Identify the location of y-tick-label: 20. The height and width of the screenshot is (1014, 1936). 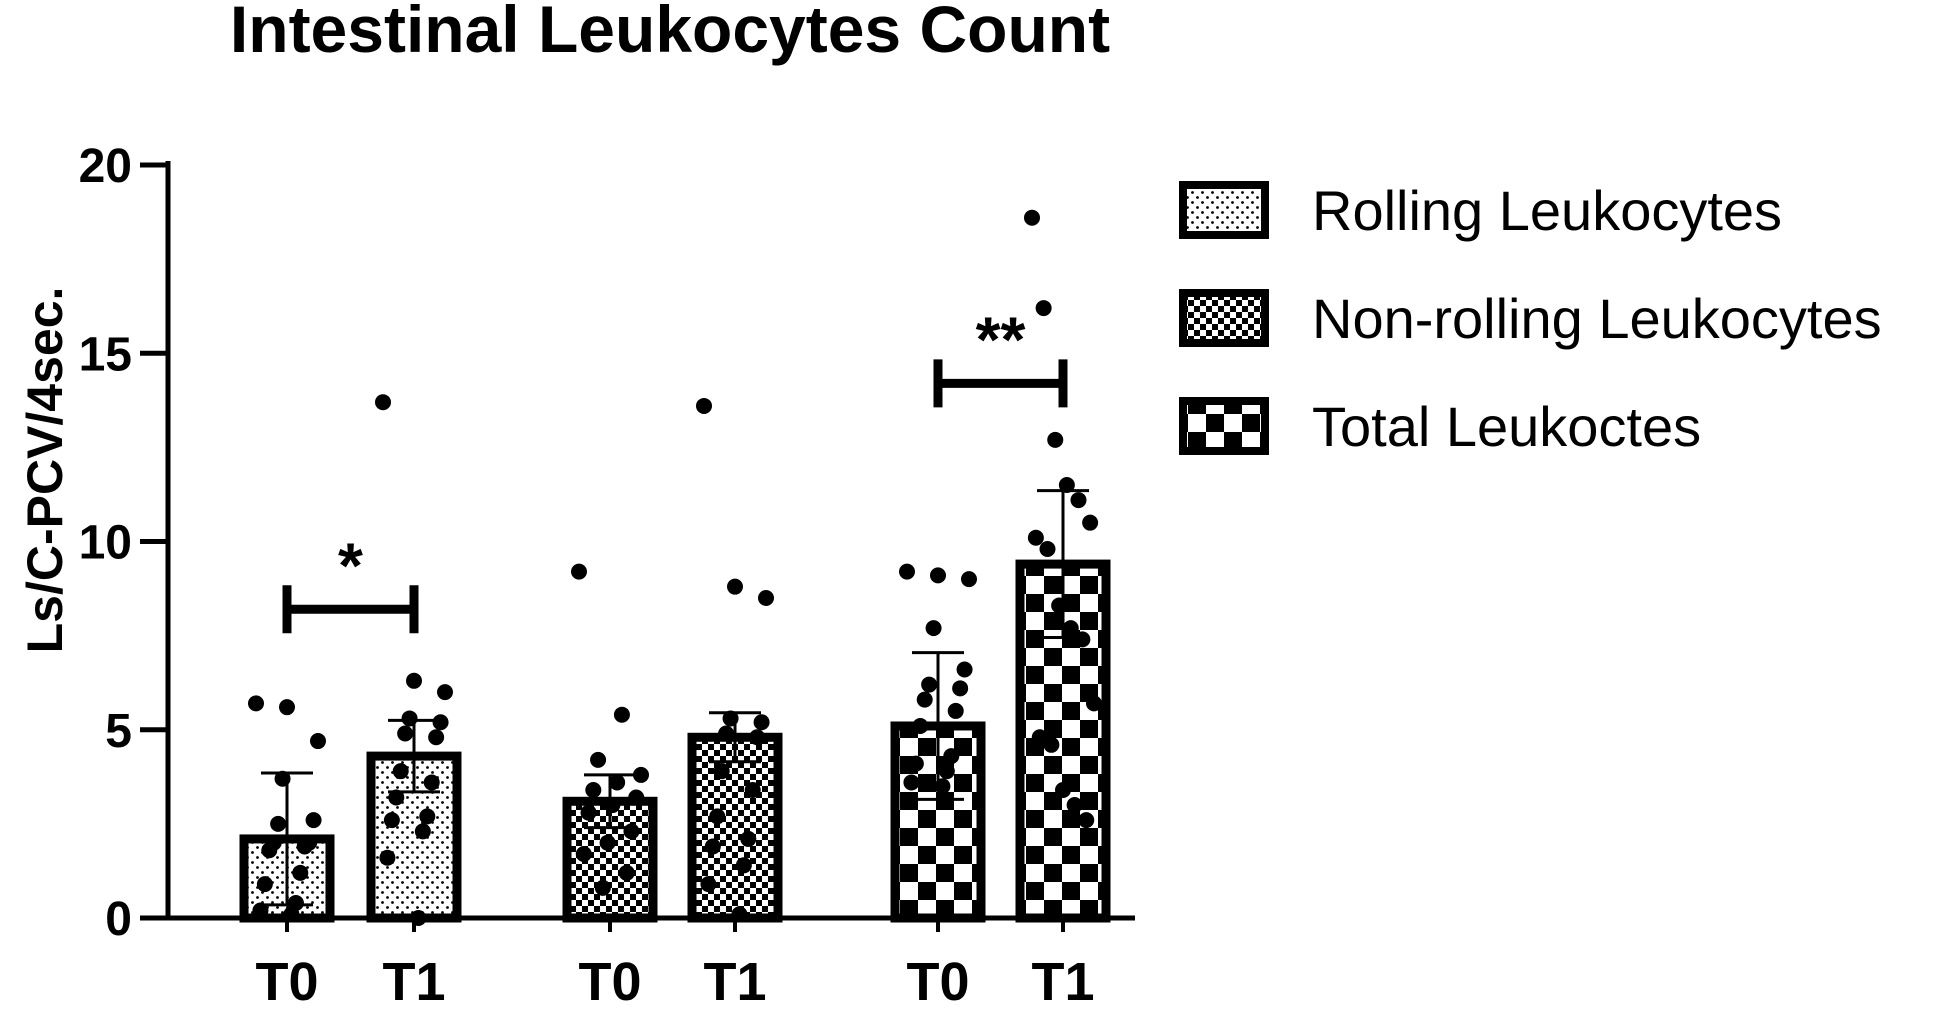
(105, 166).